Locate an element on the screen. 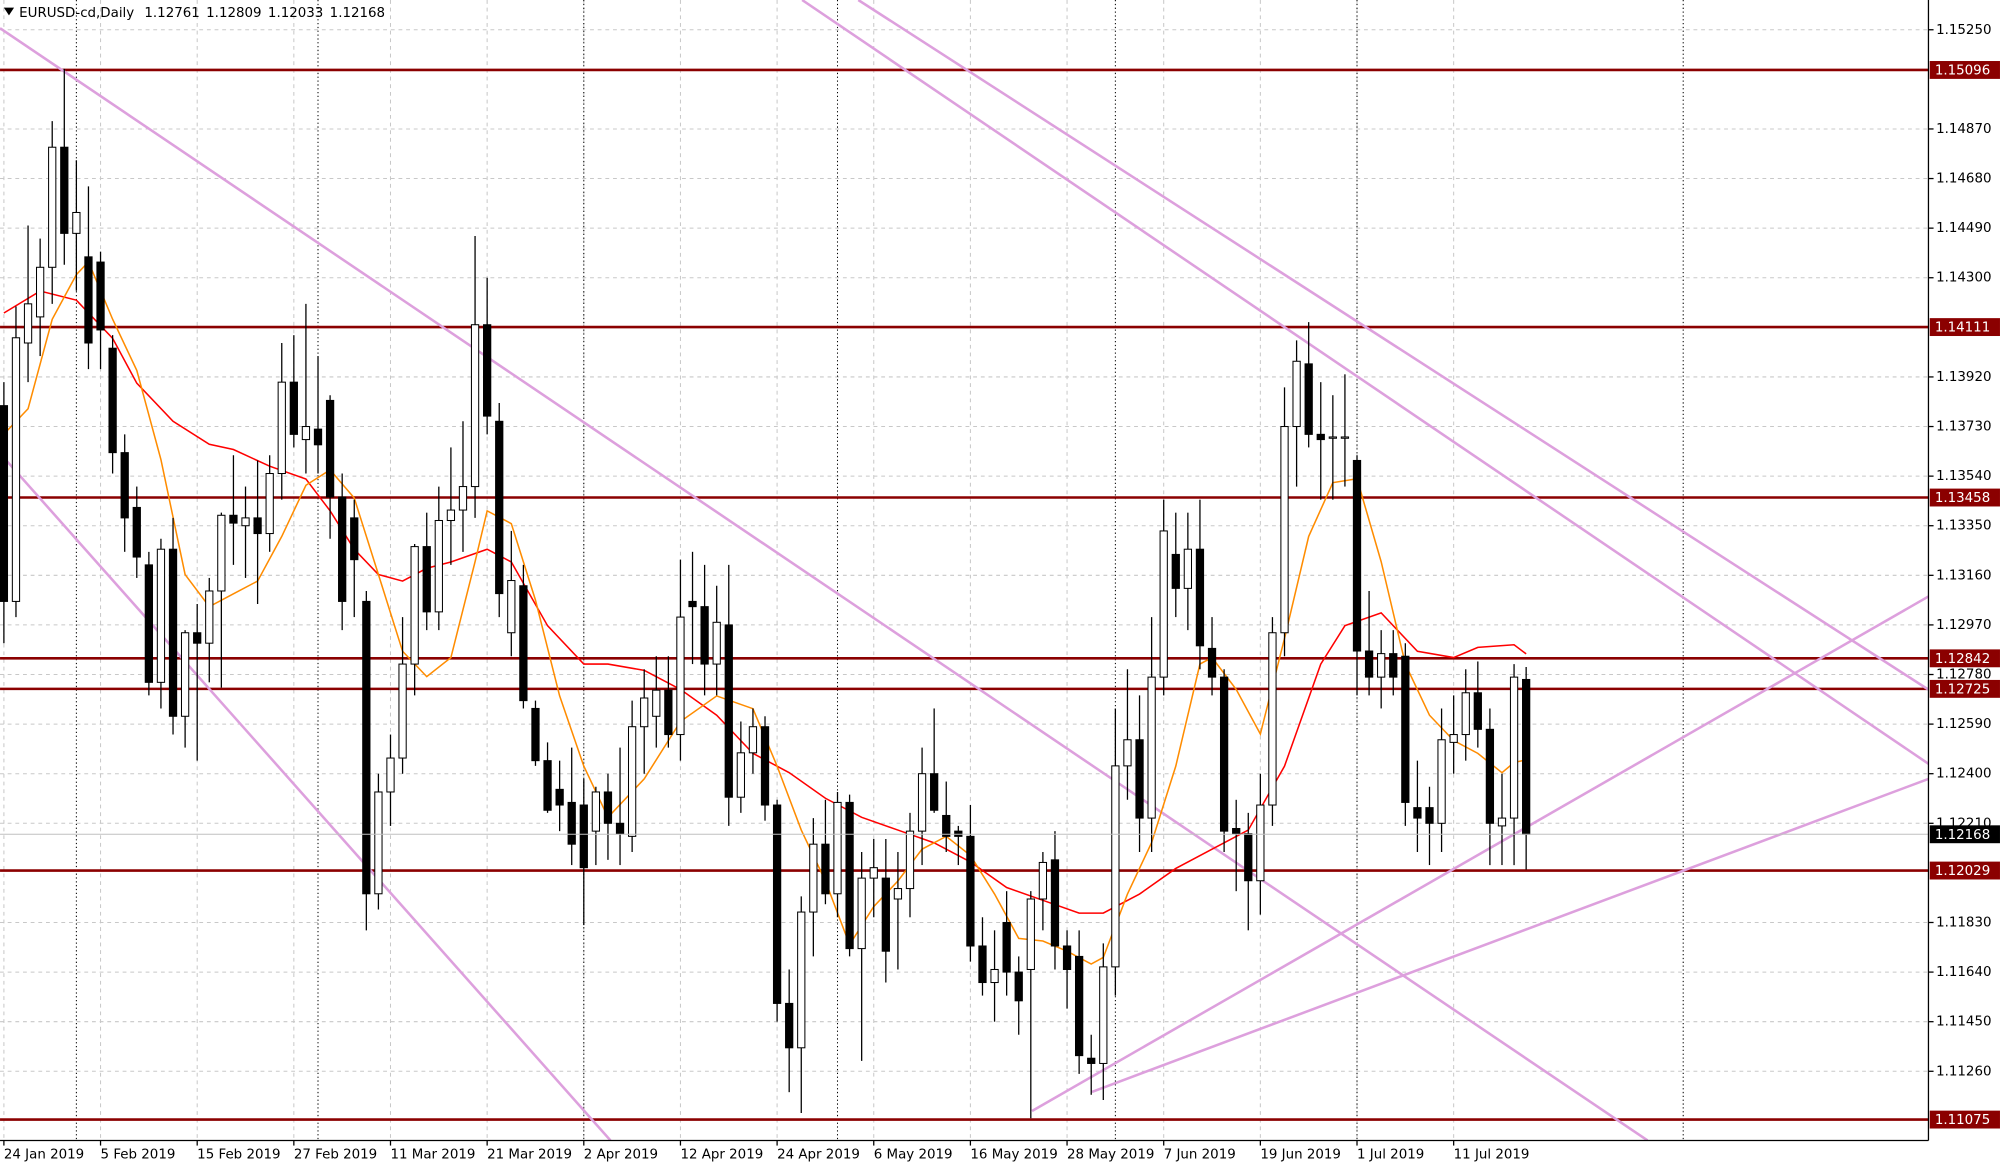 The width and height of the screenshot is (2000, 1166). x-tick-label: 24 Jan 2019 is located at coordinates (44, 1155).